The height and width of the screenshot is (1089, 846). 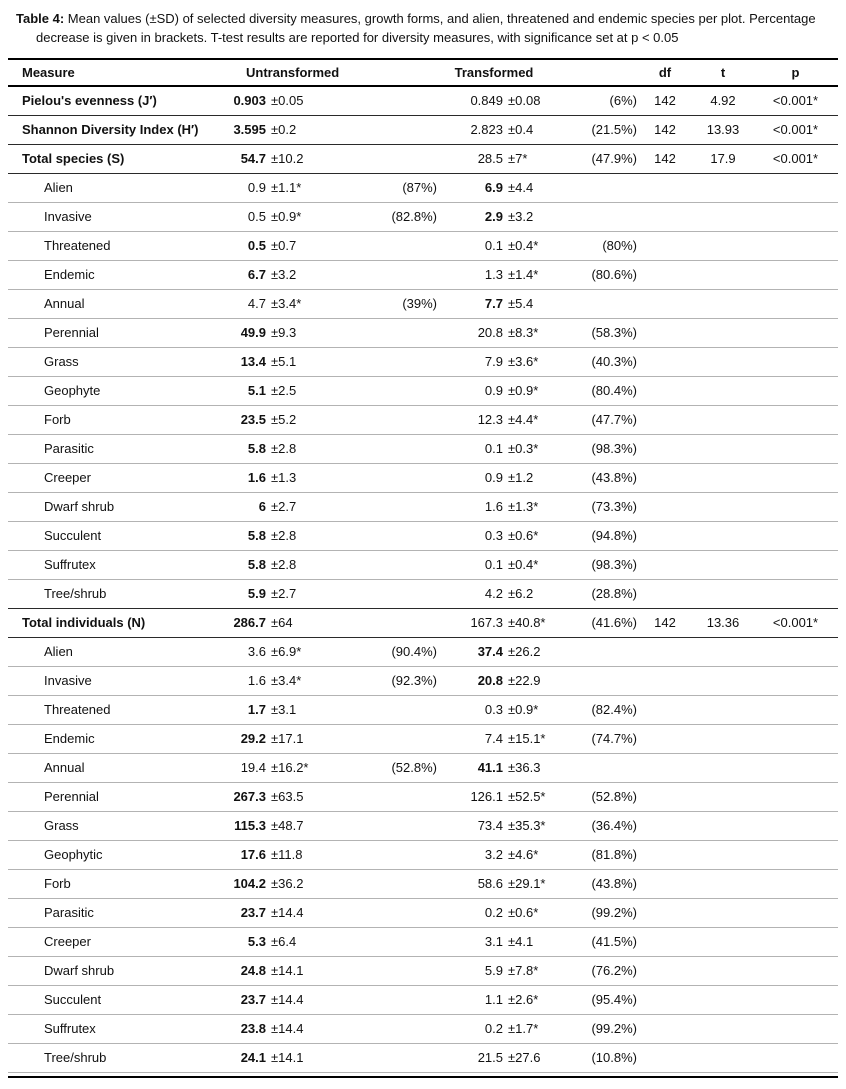 I want to click on header-measure: Measure, so click(x=48, y=72).